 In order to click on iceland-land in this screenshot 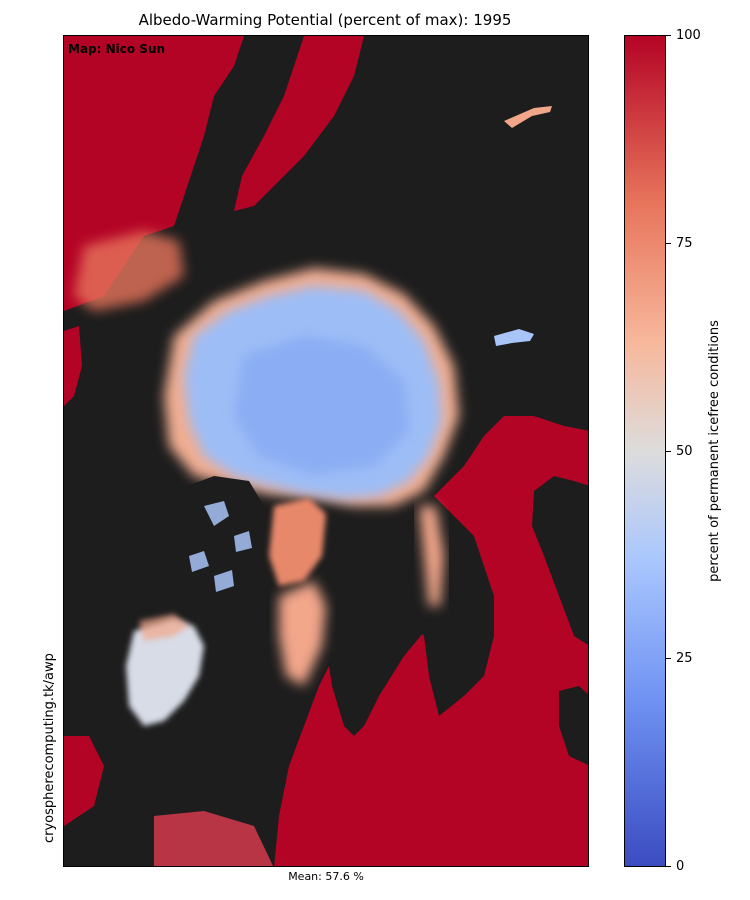, I will do `click(464, 655)`.